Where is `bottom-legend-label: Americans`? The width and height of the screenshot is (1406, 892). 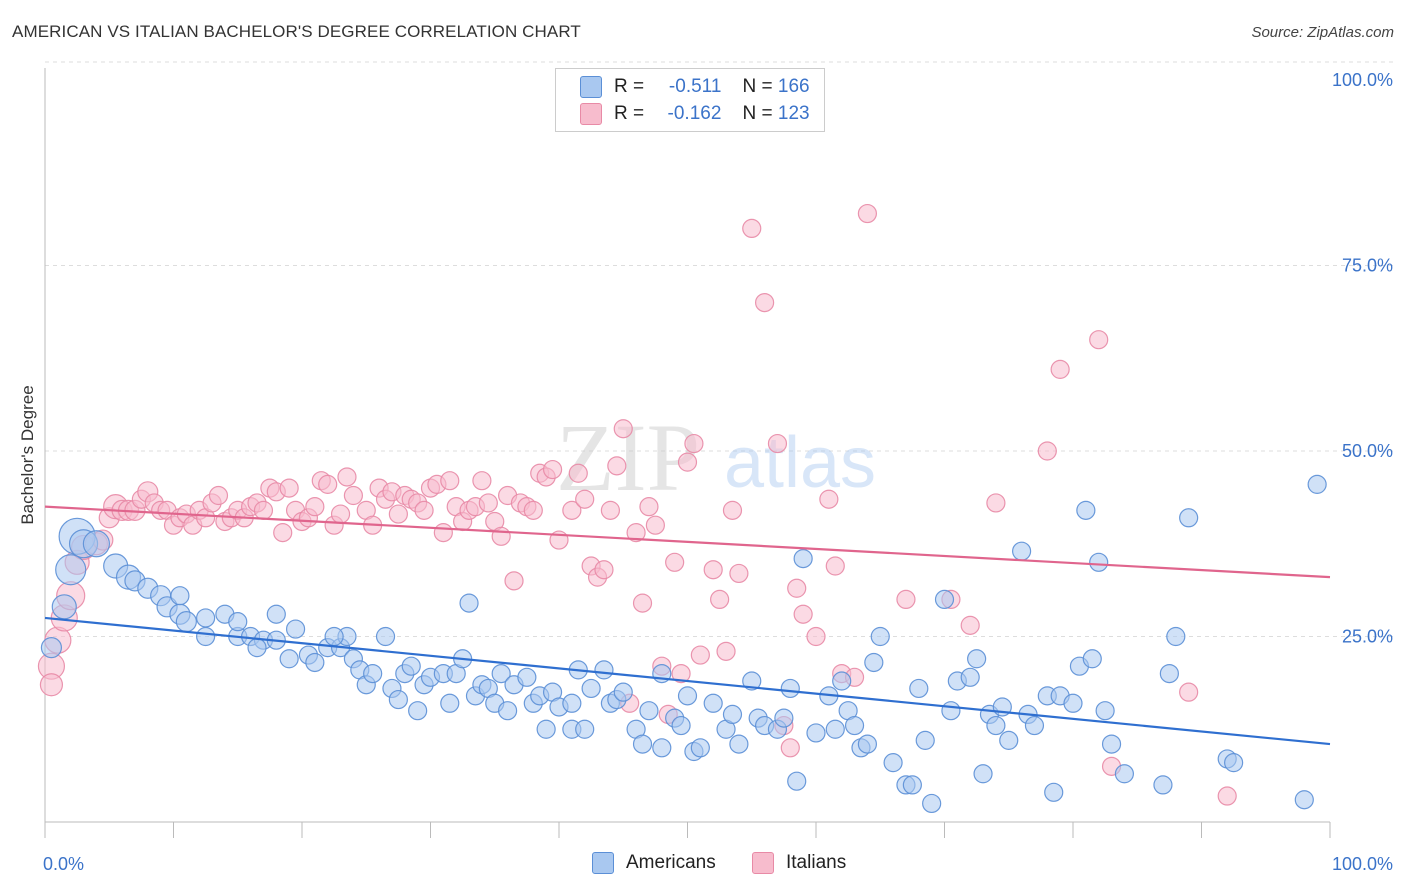 bottom-legend-label: Americans is located at coordinates (671, 862).